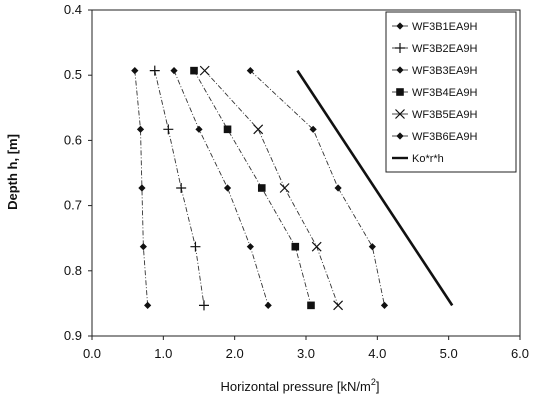  Describe the element at coordinates (306, 353) in the screenshot. I see `x-tick-label: 3.0` at that location.